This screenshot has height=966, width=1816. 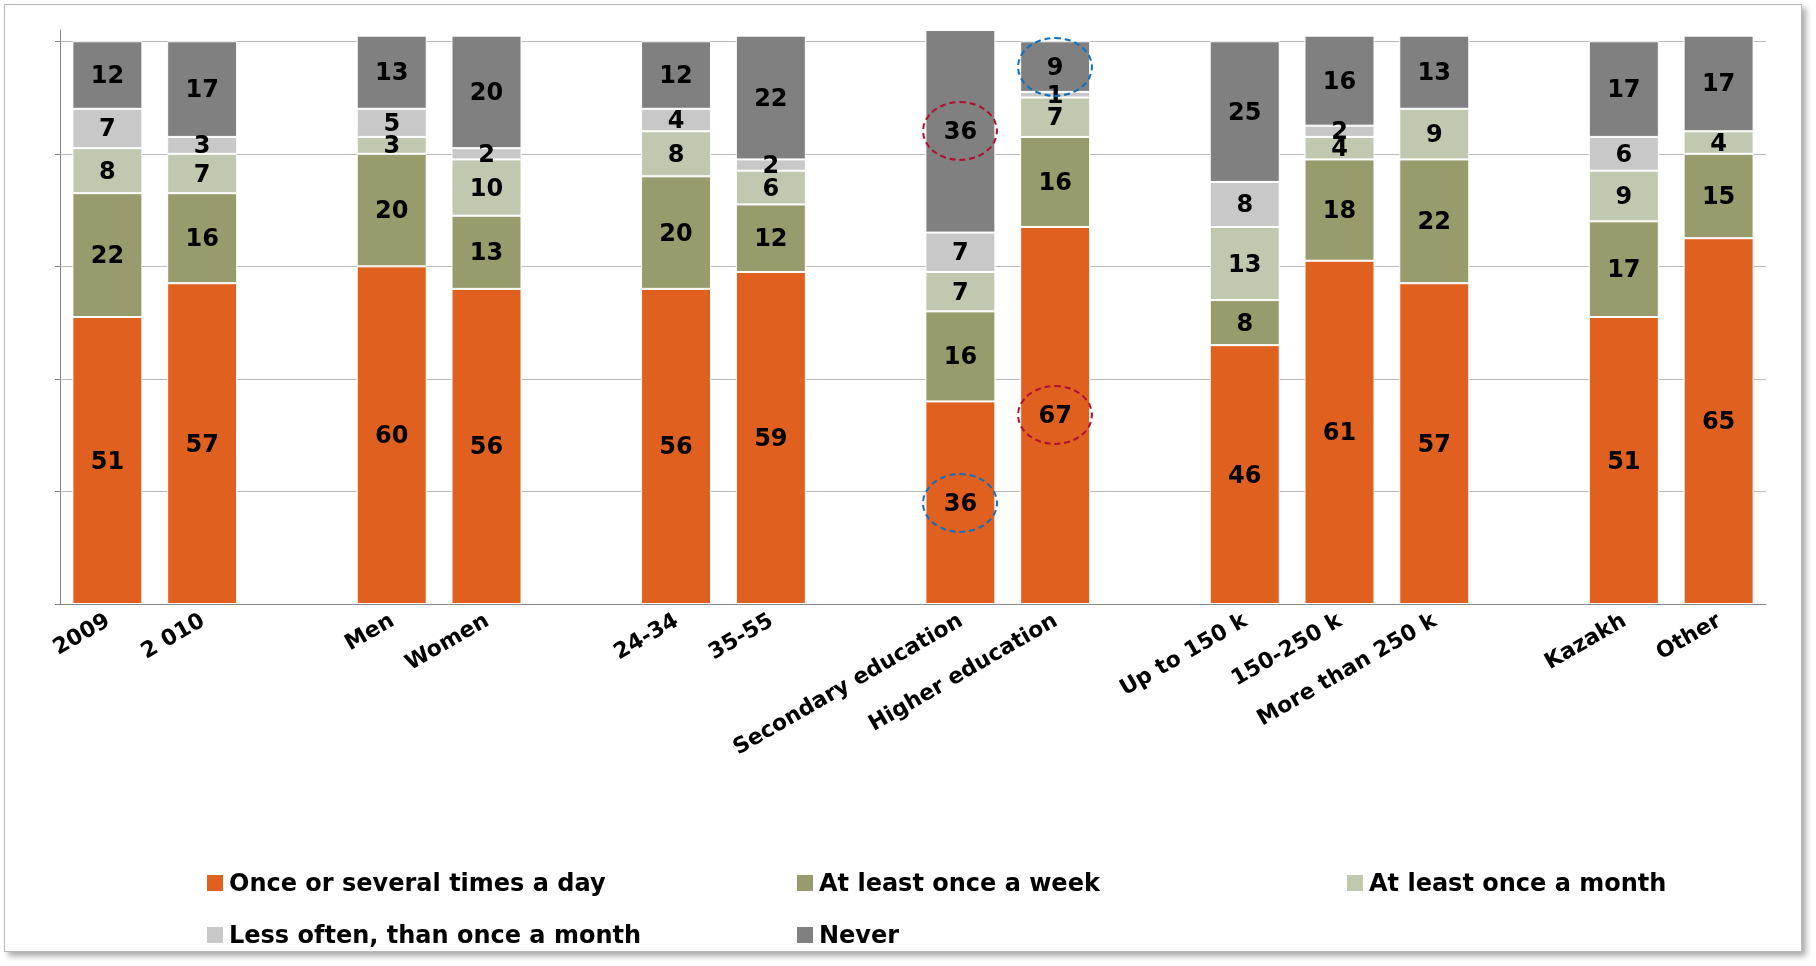 I want to click on data-label: 15, so click(x=1718, y=196).